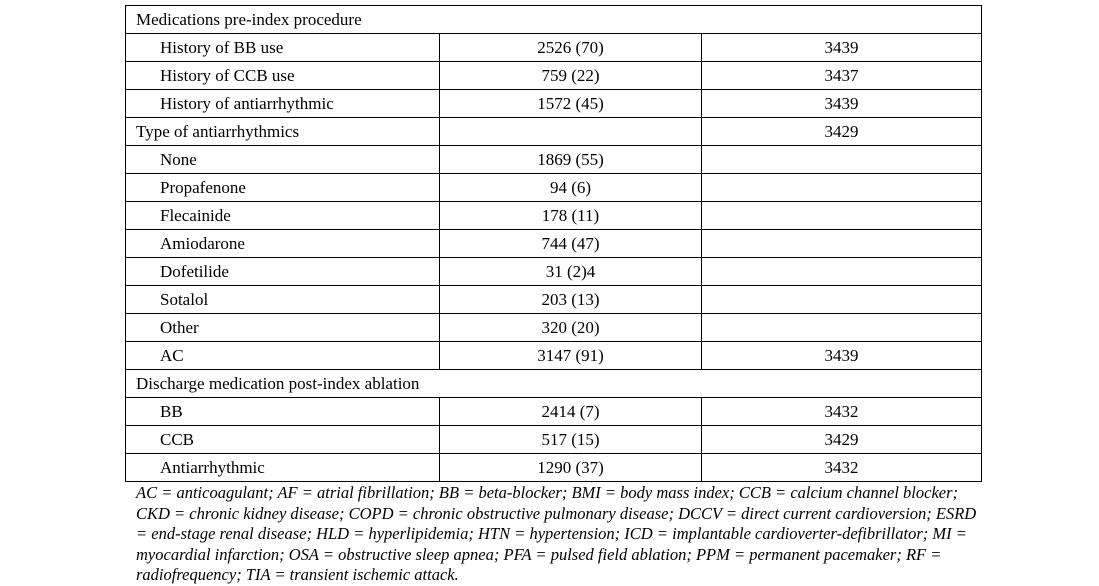 The image size is (1099, 586). Describe the element at coordinates (570, 355) in the screenshot. I see `count-percent-cell: 3147 (91)` at that location.